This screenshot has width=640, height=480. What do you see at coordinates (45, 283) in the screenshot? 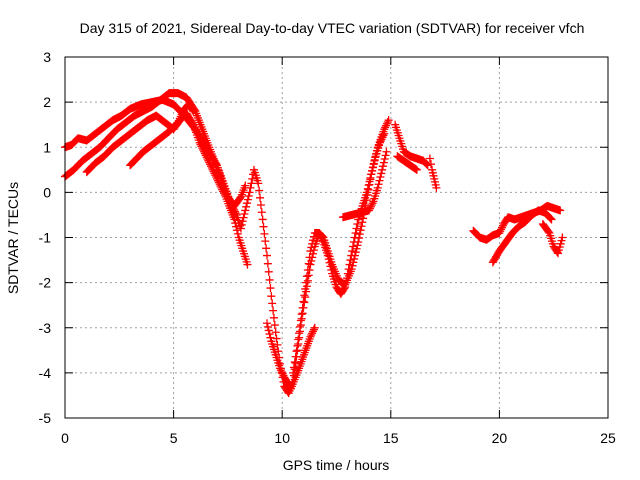
I see `y-tick-label: -2` at bounding box center [45, 283].